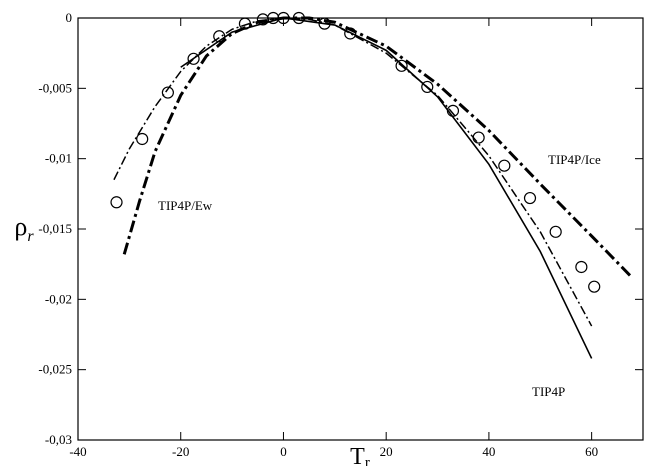 The width and height of the screenshot is (654, 466). What do you see at coordinates (574, 159) in the screenshot?
I see `series-label: TIP4P/Ice` at bounding box center [574, 159].